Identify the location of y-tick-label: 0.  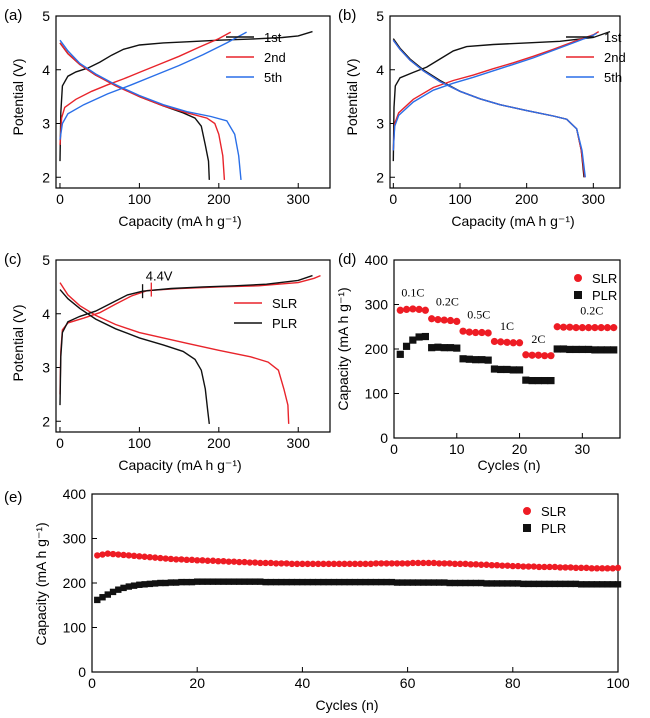
(82, 672).